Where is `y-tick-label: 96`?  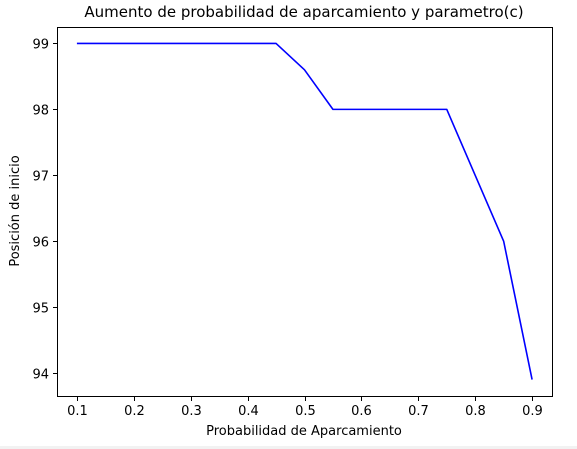 y-tick-label: 96 is located at coordinates (40, 243).